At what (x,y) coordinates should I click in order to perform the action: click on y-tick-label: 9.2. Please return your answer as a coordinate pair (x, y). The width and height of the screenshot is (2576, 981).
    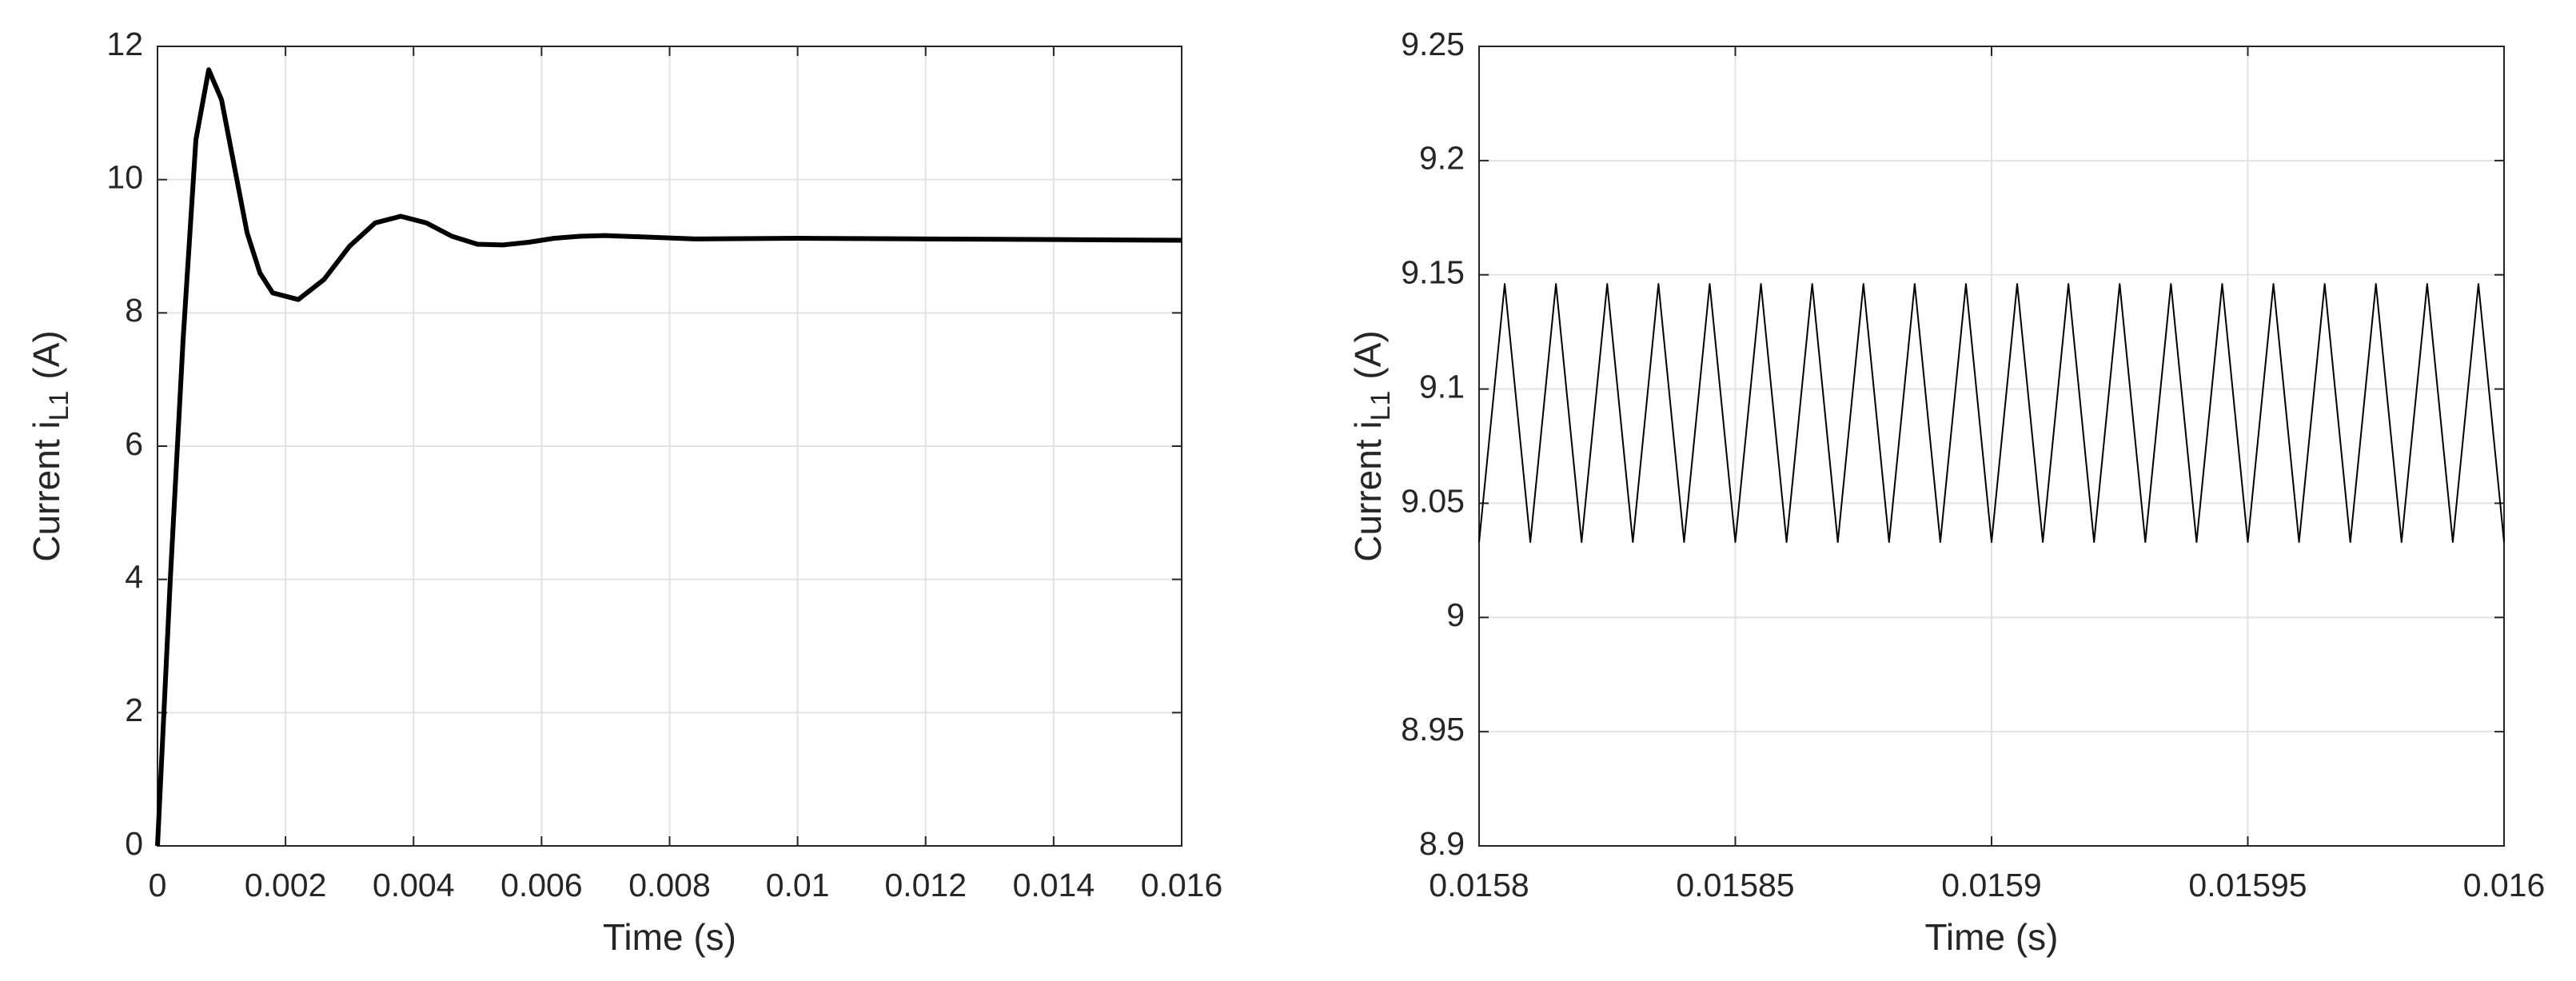
    Looking at the image, I should click on (1442, 158).